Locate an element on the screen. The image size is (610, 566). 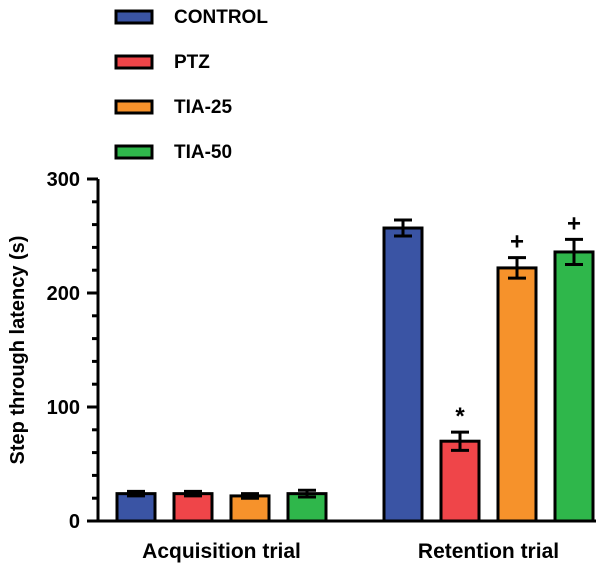
significance-marker: * is located at coordinates (460, 416).